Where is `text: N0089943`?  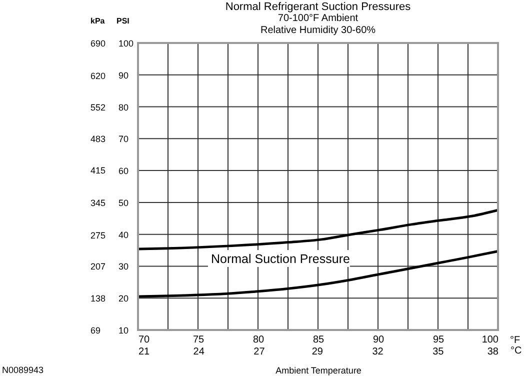
text: N0089943 is located at coordinates (23, 370).